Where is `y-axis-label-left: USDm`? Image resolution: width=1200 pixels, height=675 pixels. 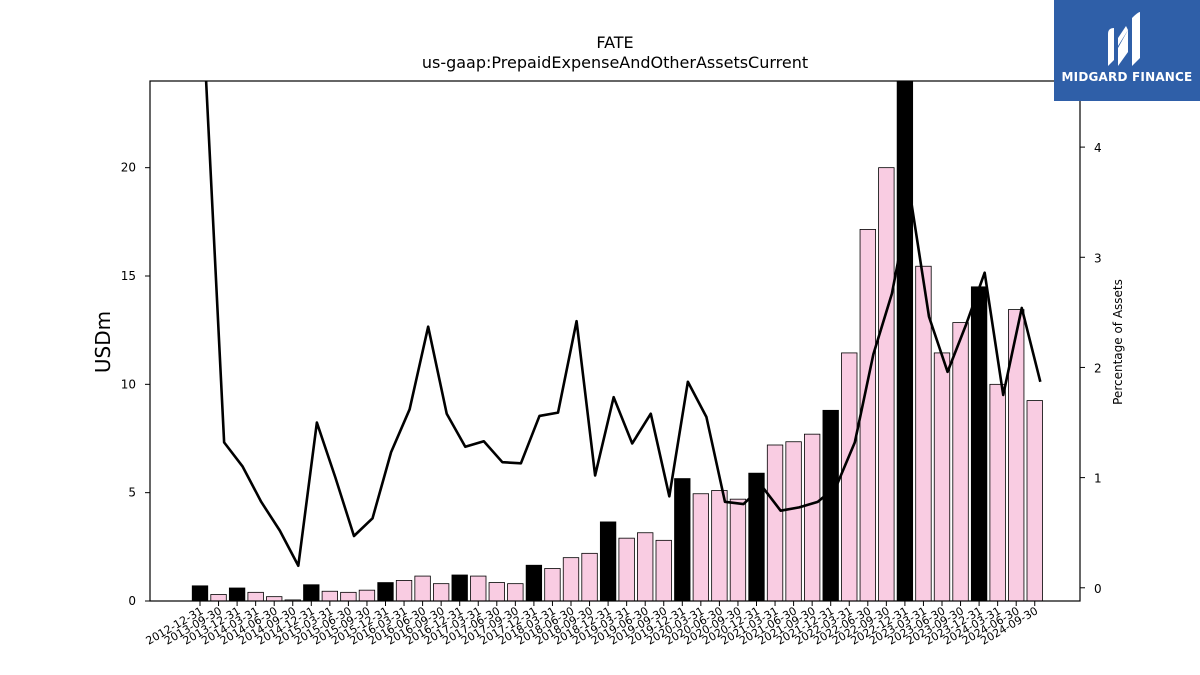
y-axis-label-left: USDm is located at coordinates (103, 342).